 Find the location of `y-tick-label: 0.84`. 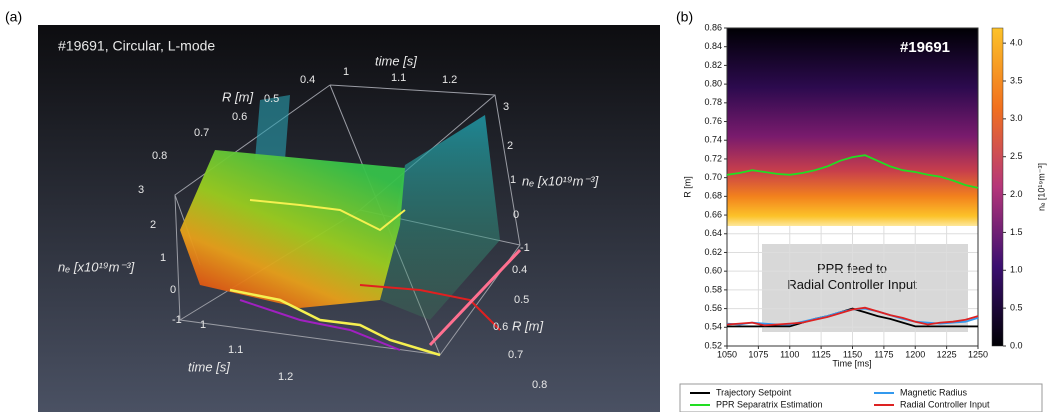

y-tick-label: 0.84 is located at coordinates (713, 46).